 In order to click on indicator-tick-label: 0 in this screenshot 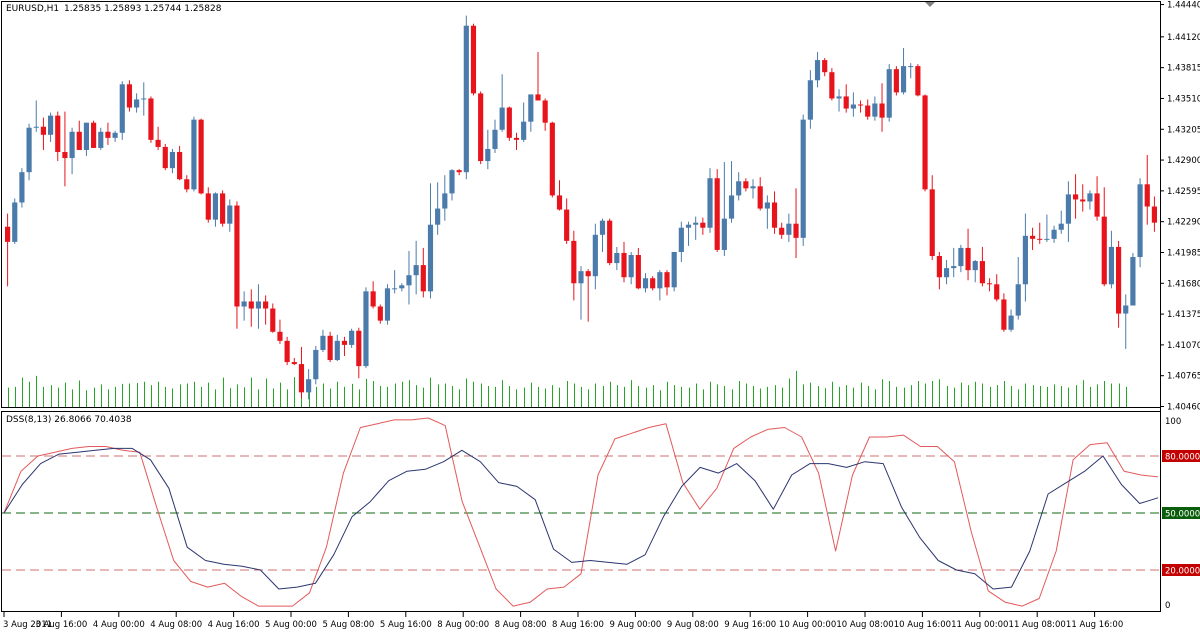, I will do `click(1167, 606)`.